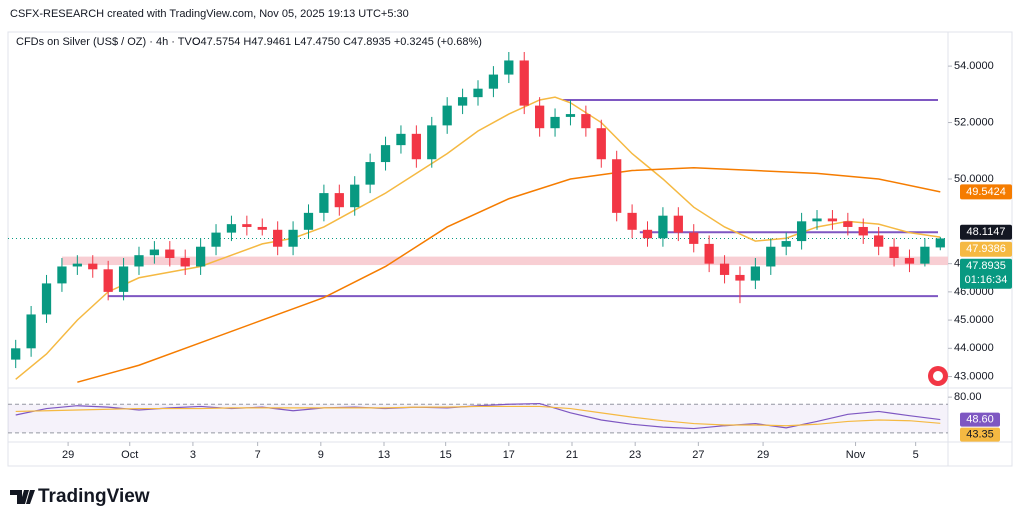 The width and height of the screenshot is (1024, 530). What do you see at coordinates (504, 261) in the screenshot?
I see `support-zone` at bounding box center [504, 261].